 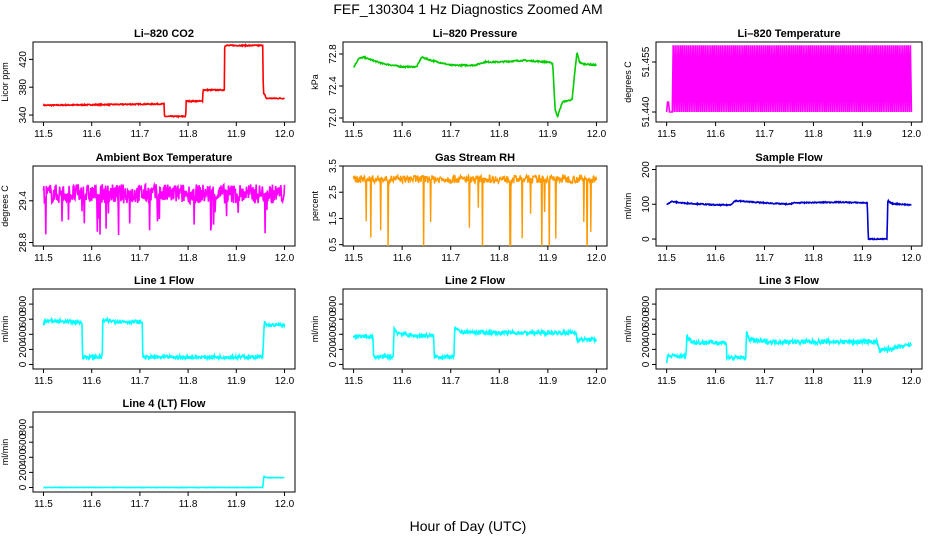 I want to click on panel-title: Gas Stream RH, so click(x=475, y=158).